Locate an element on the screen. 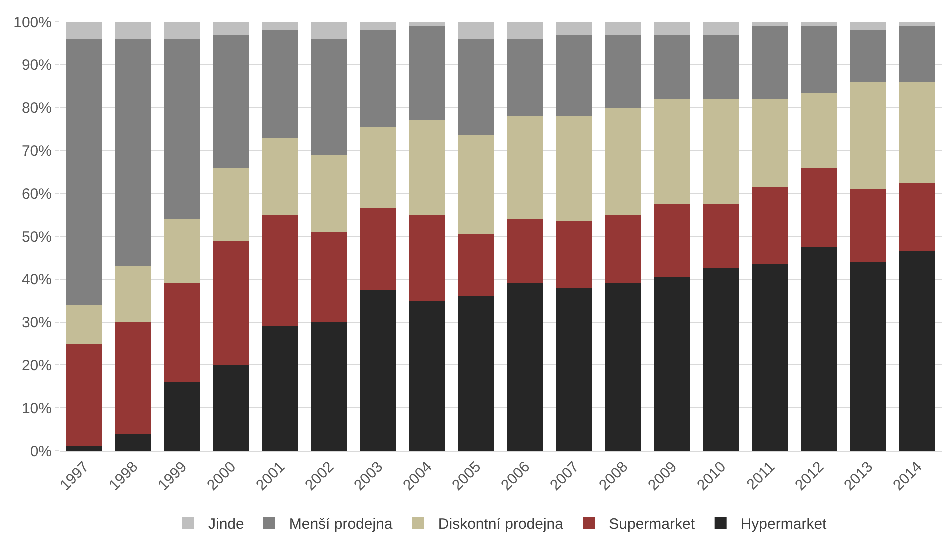 This screenshot has width=944, height=542. y-tick-label: 20% is located at coordinates (37, 365).